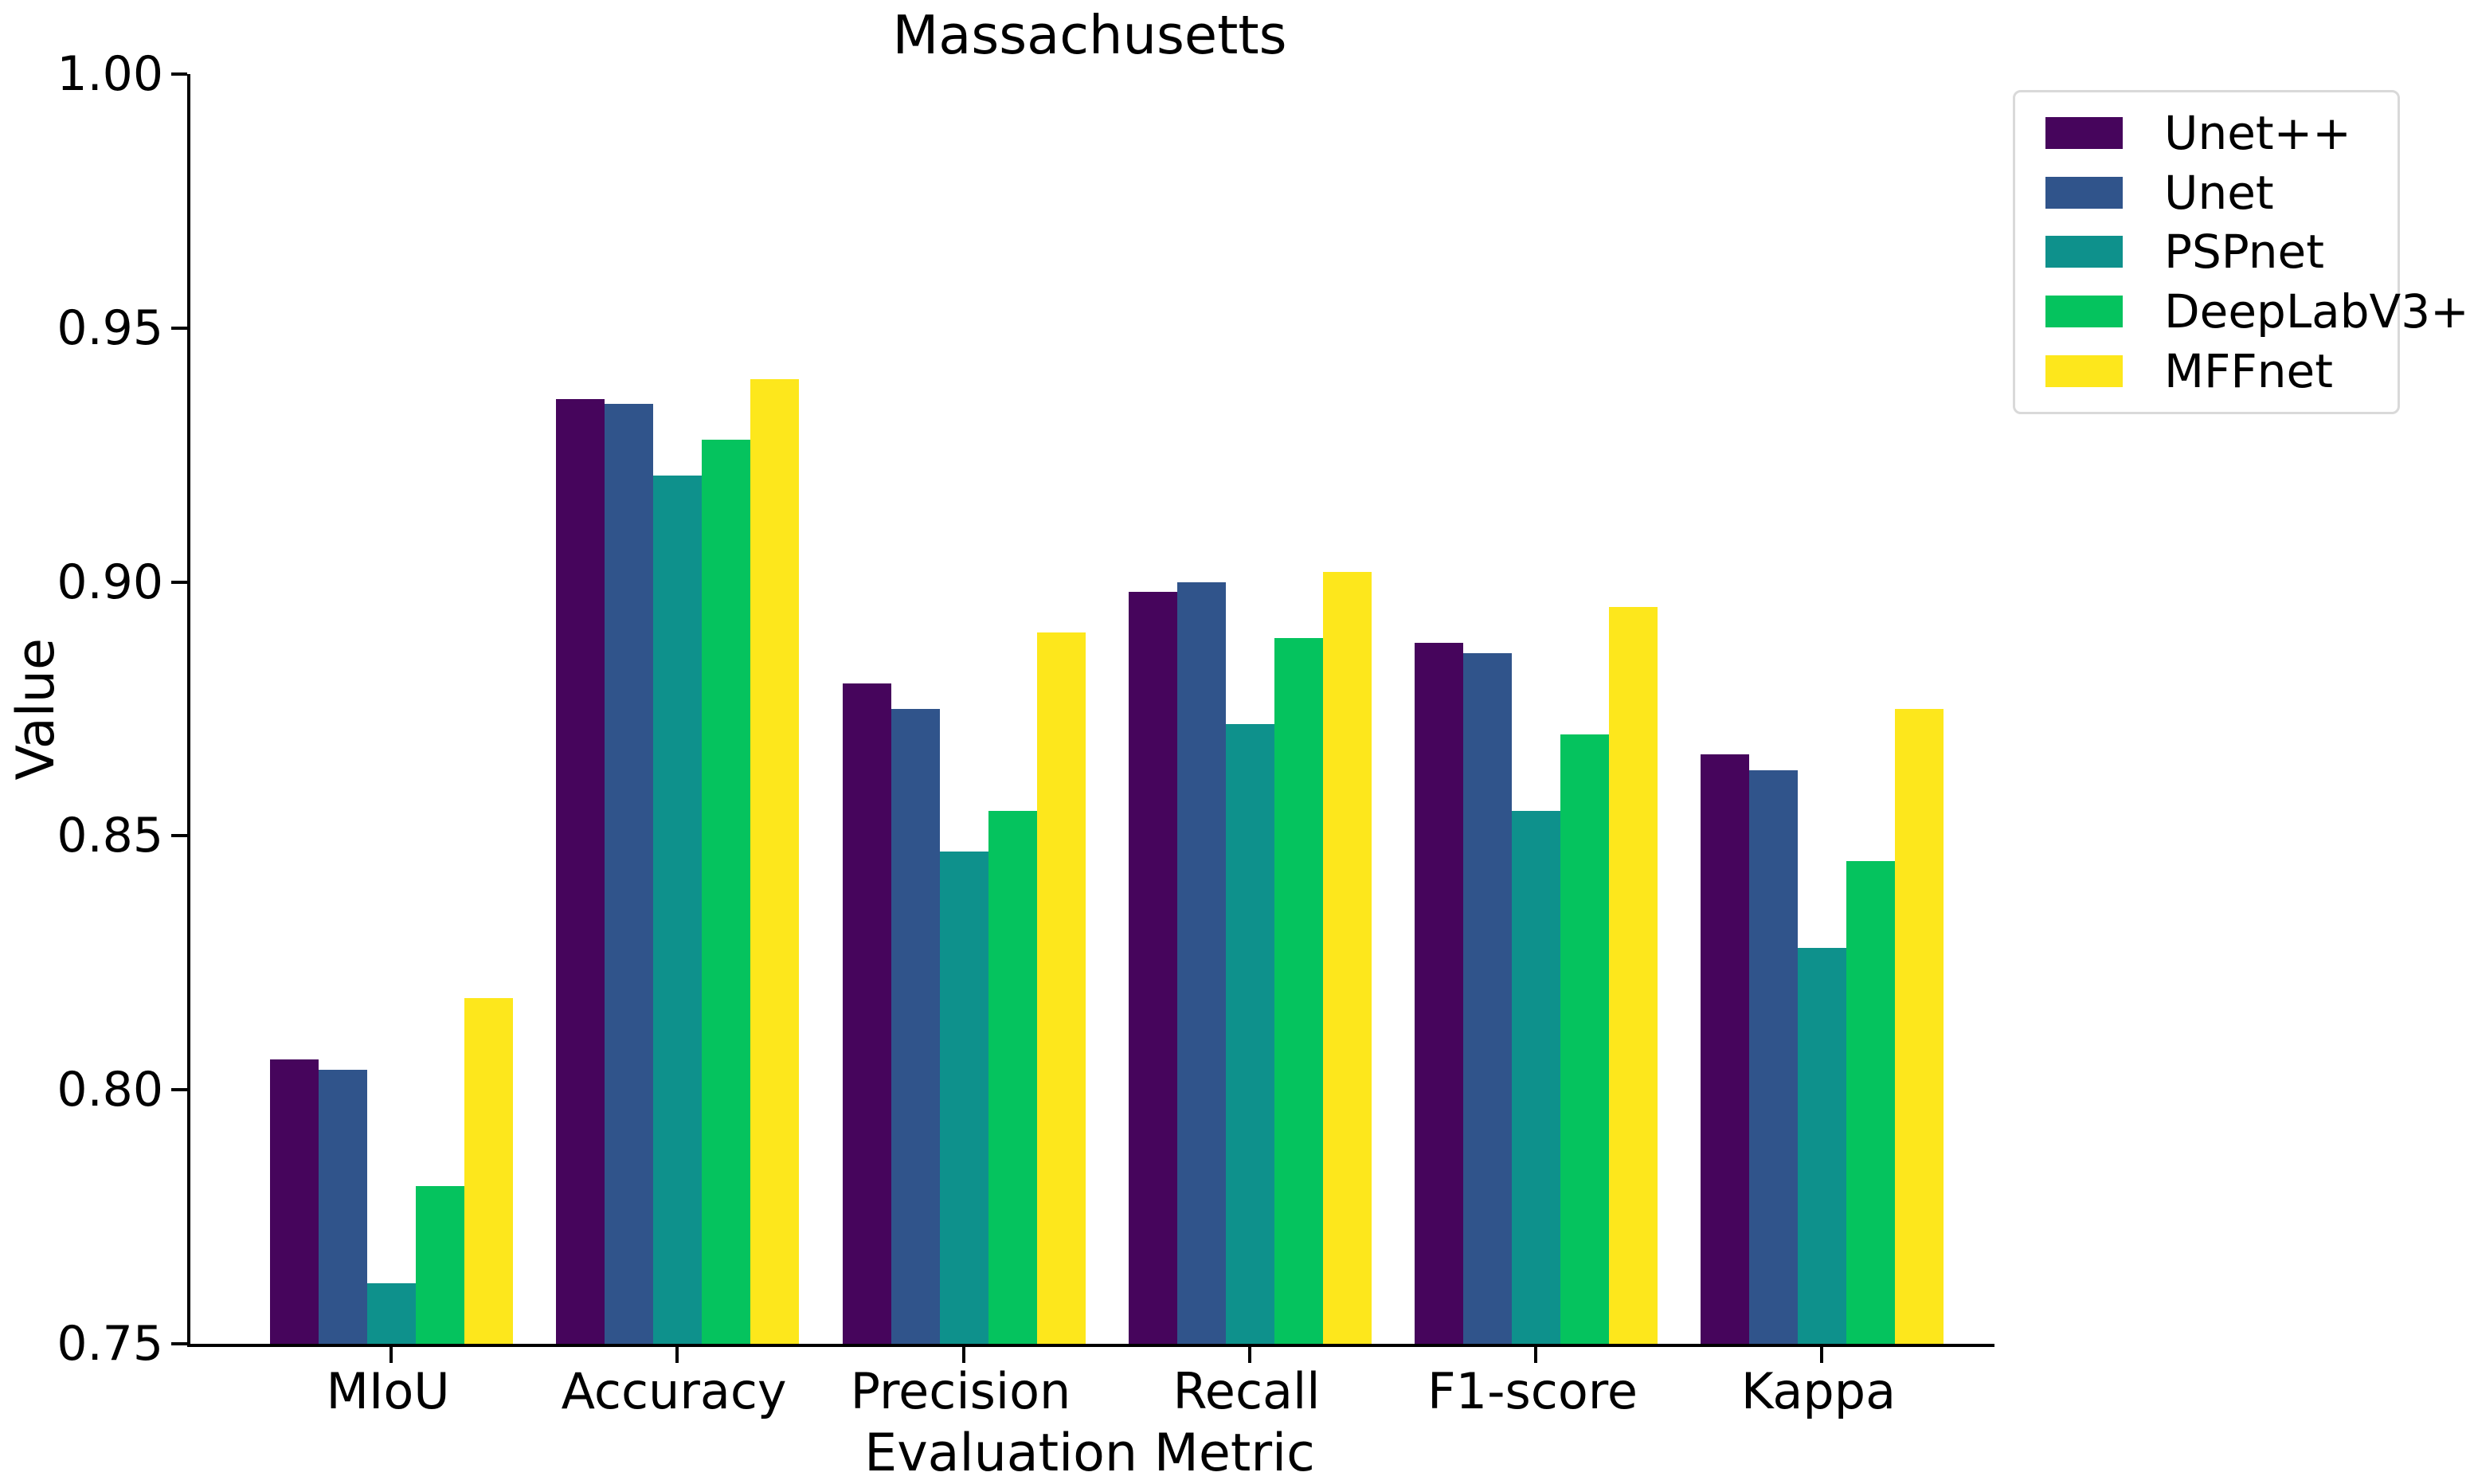 This screenshot has width=2470, height=1484. I want to click on bar-Recall-Unet++, so click(1152, 968).